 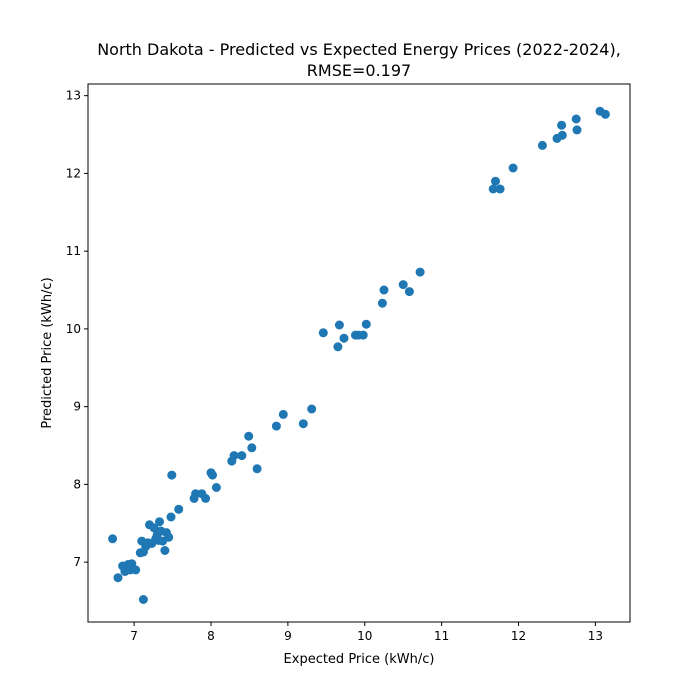 What do you see at coordinates (359, 70) in the screenshot?
I see `chart-subtitle: RMSE=0.197` at bounding box center [359, 70].